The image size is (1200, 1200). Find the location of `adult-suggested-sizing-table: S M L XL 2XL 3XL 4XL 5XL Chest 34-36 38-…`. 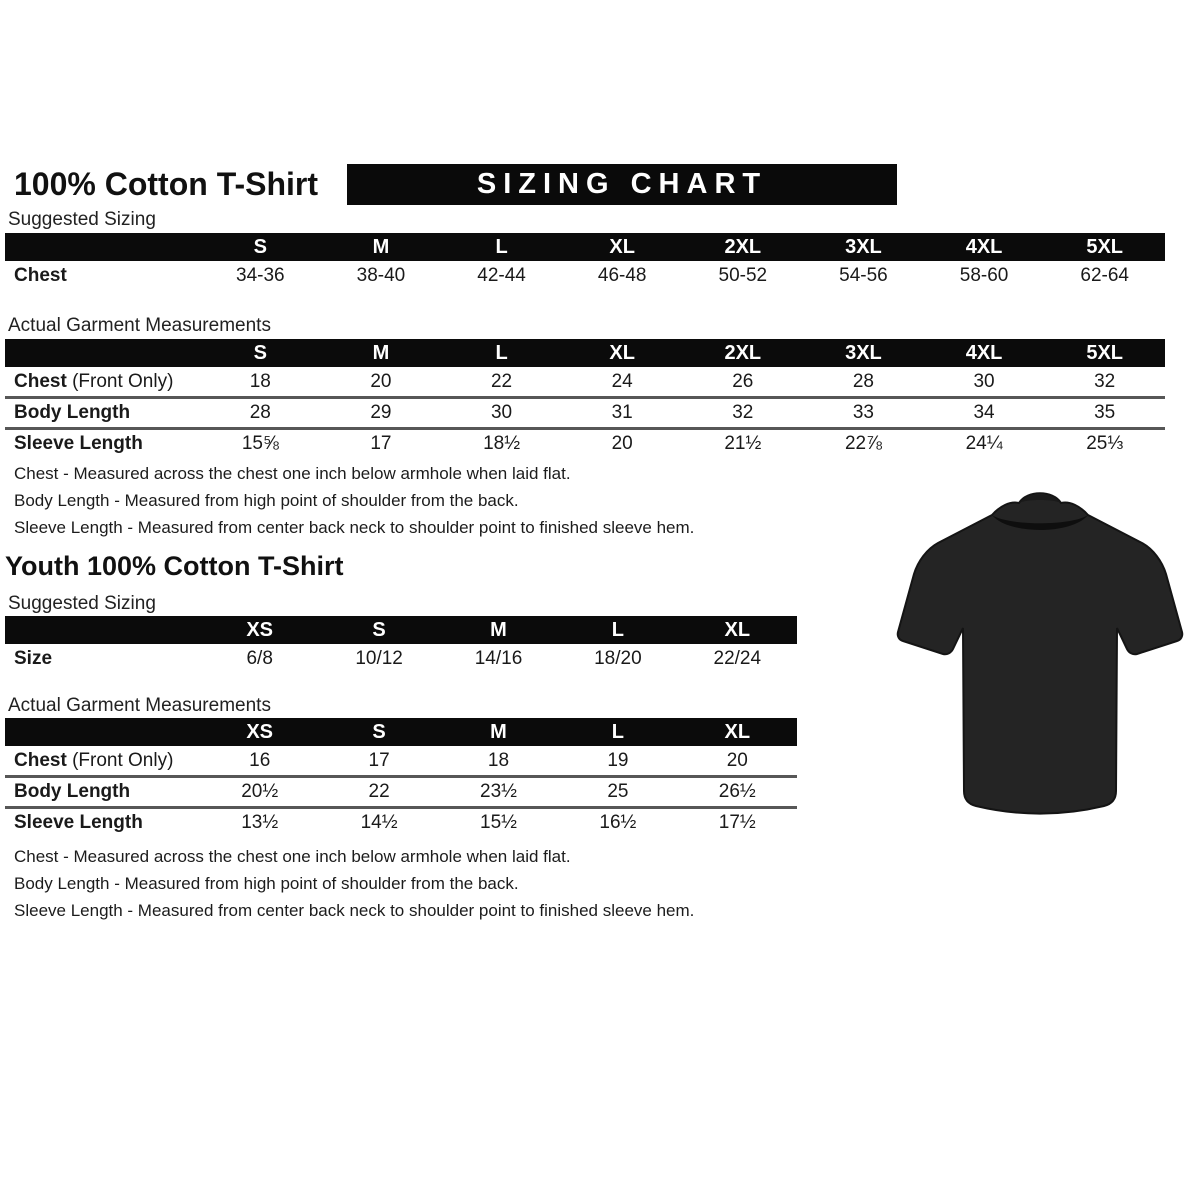

adult-suggested-sizing-table: S M L XL 2XL 3XL 4XL 5XL Chest 34-36 38-… is located at coordinates (585, 262).